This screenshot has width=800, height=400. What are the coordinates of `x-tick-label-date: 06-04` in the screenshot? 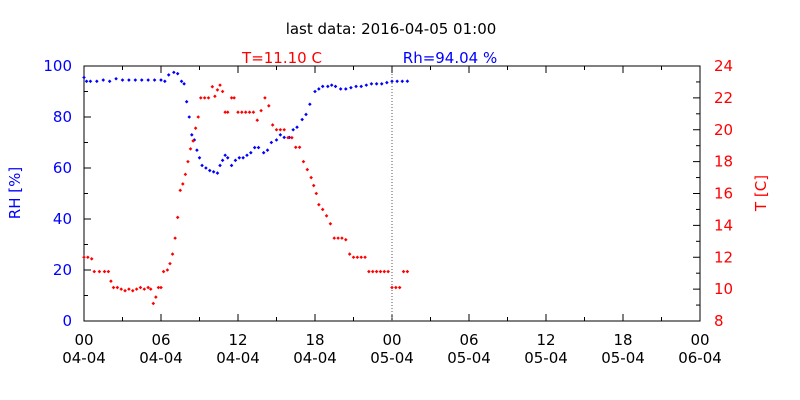 It's located at (700, 358).